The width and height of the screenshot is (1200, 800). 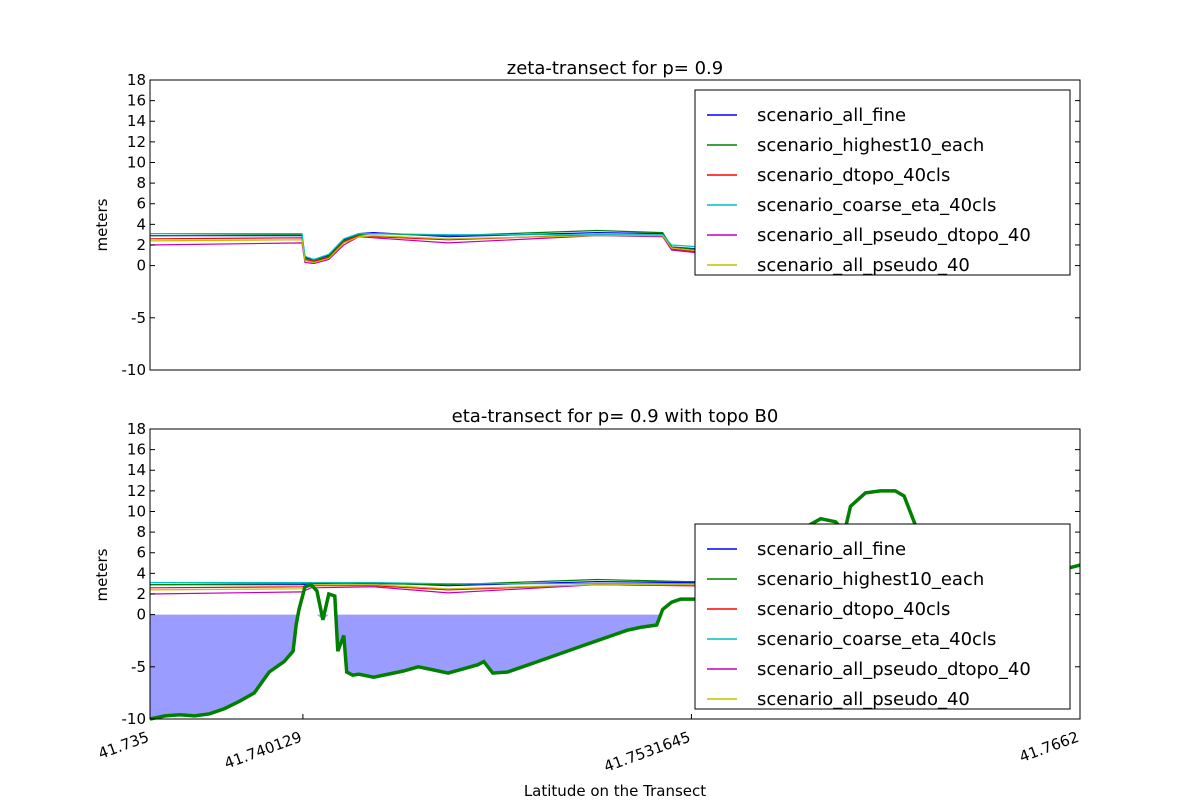 I want to click on eta-ytick-label: 6, so click(x=141, y=553).